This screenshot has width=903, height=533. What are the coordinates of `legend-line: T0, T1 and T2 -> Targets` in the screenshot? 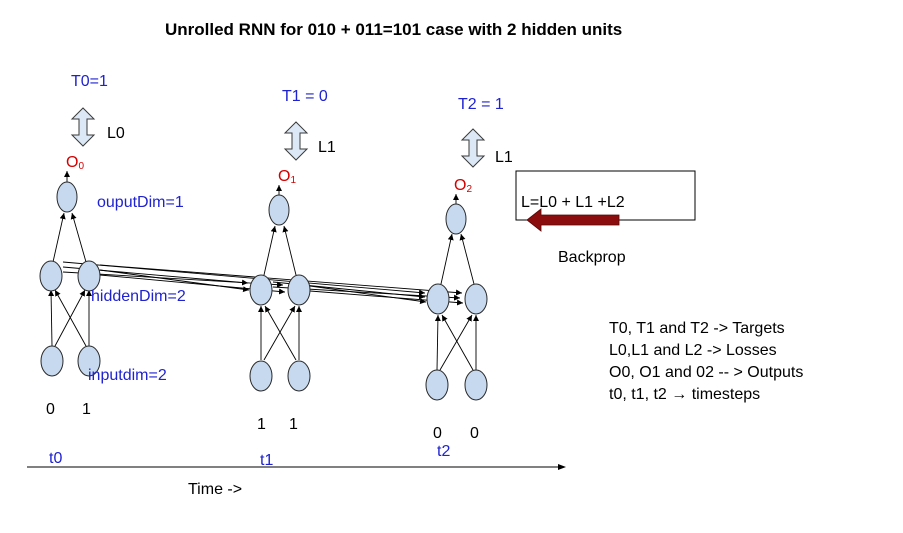 It's located at (697, 328).